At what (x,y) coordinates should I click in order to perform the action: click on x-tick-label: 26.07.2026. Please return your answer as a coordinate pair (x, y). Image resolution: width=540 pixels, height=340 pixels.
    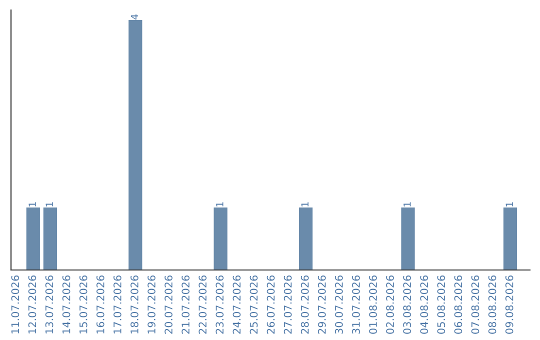
    Looking at the image, I should click on (270, 305).